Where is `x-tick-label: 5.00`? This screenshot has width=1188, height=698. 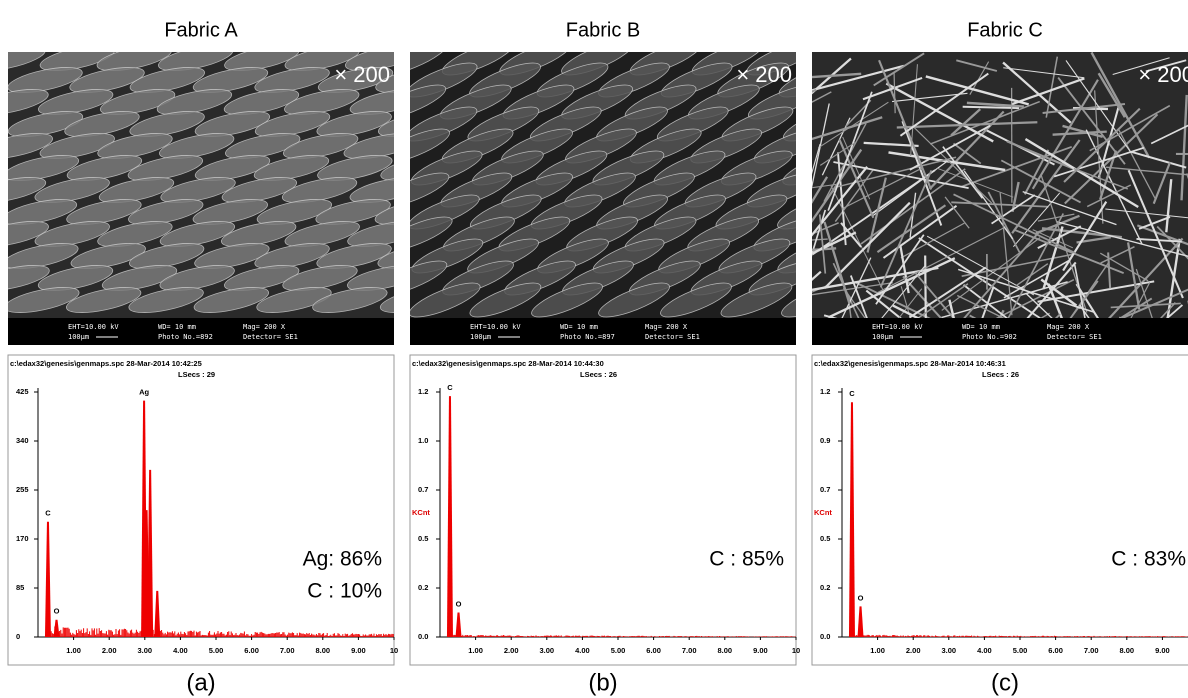
x-tick-label: 5.00 is located at coordinates (216, 650).